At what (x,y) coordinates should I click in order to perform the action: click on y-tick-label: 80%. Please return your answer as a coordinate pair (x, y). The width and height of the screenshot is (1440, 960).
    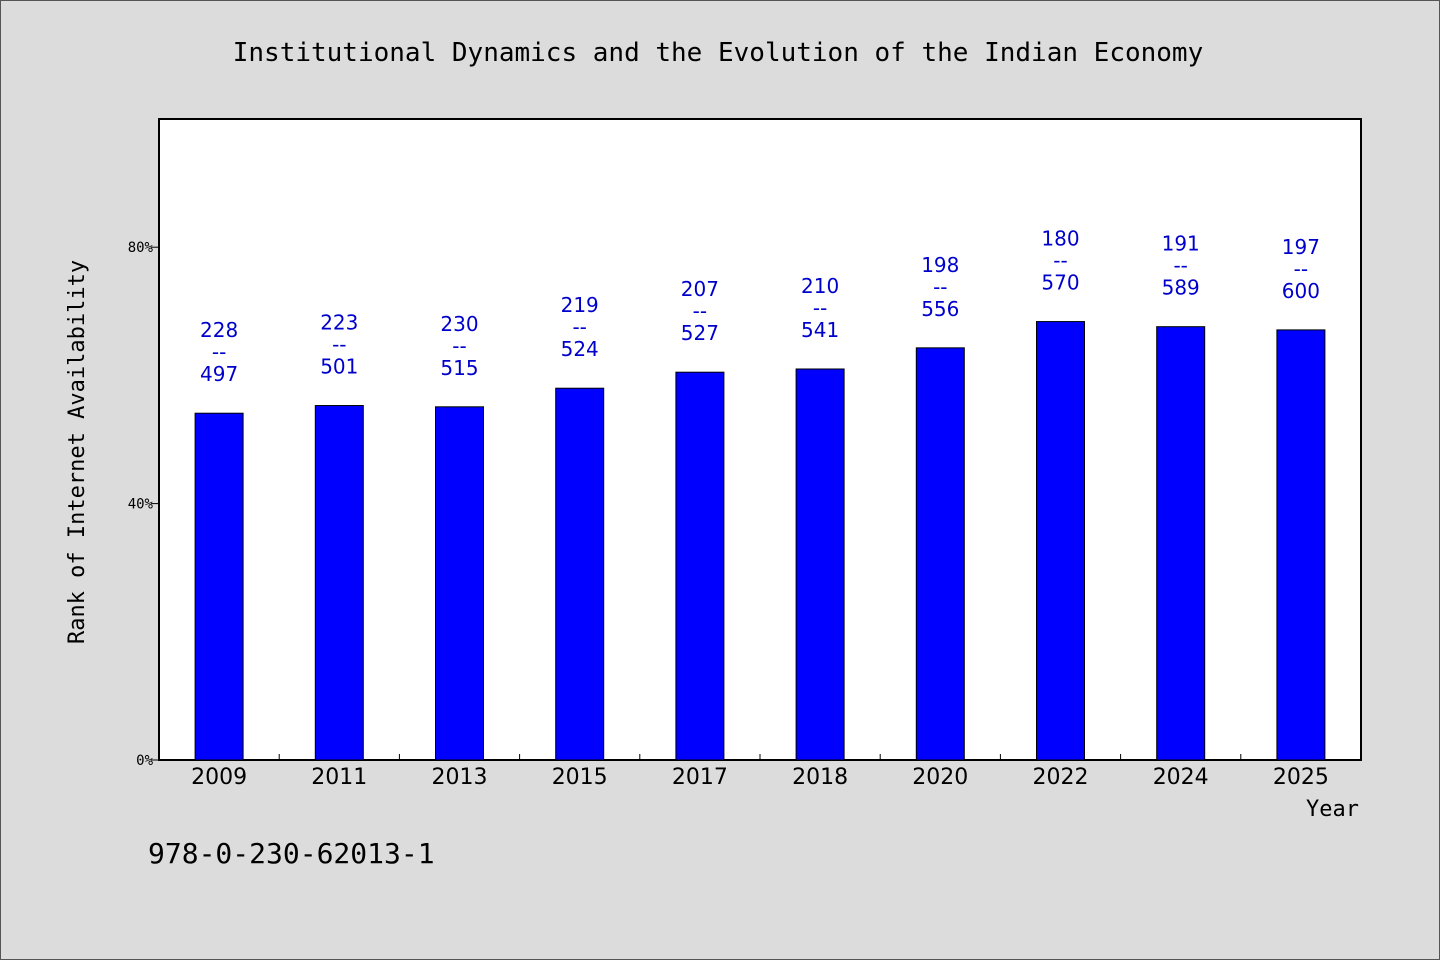
    Looking at the image, I should click on (141, 248).